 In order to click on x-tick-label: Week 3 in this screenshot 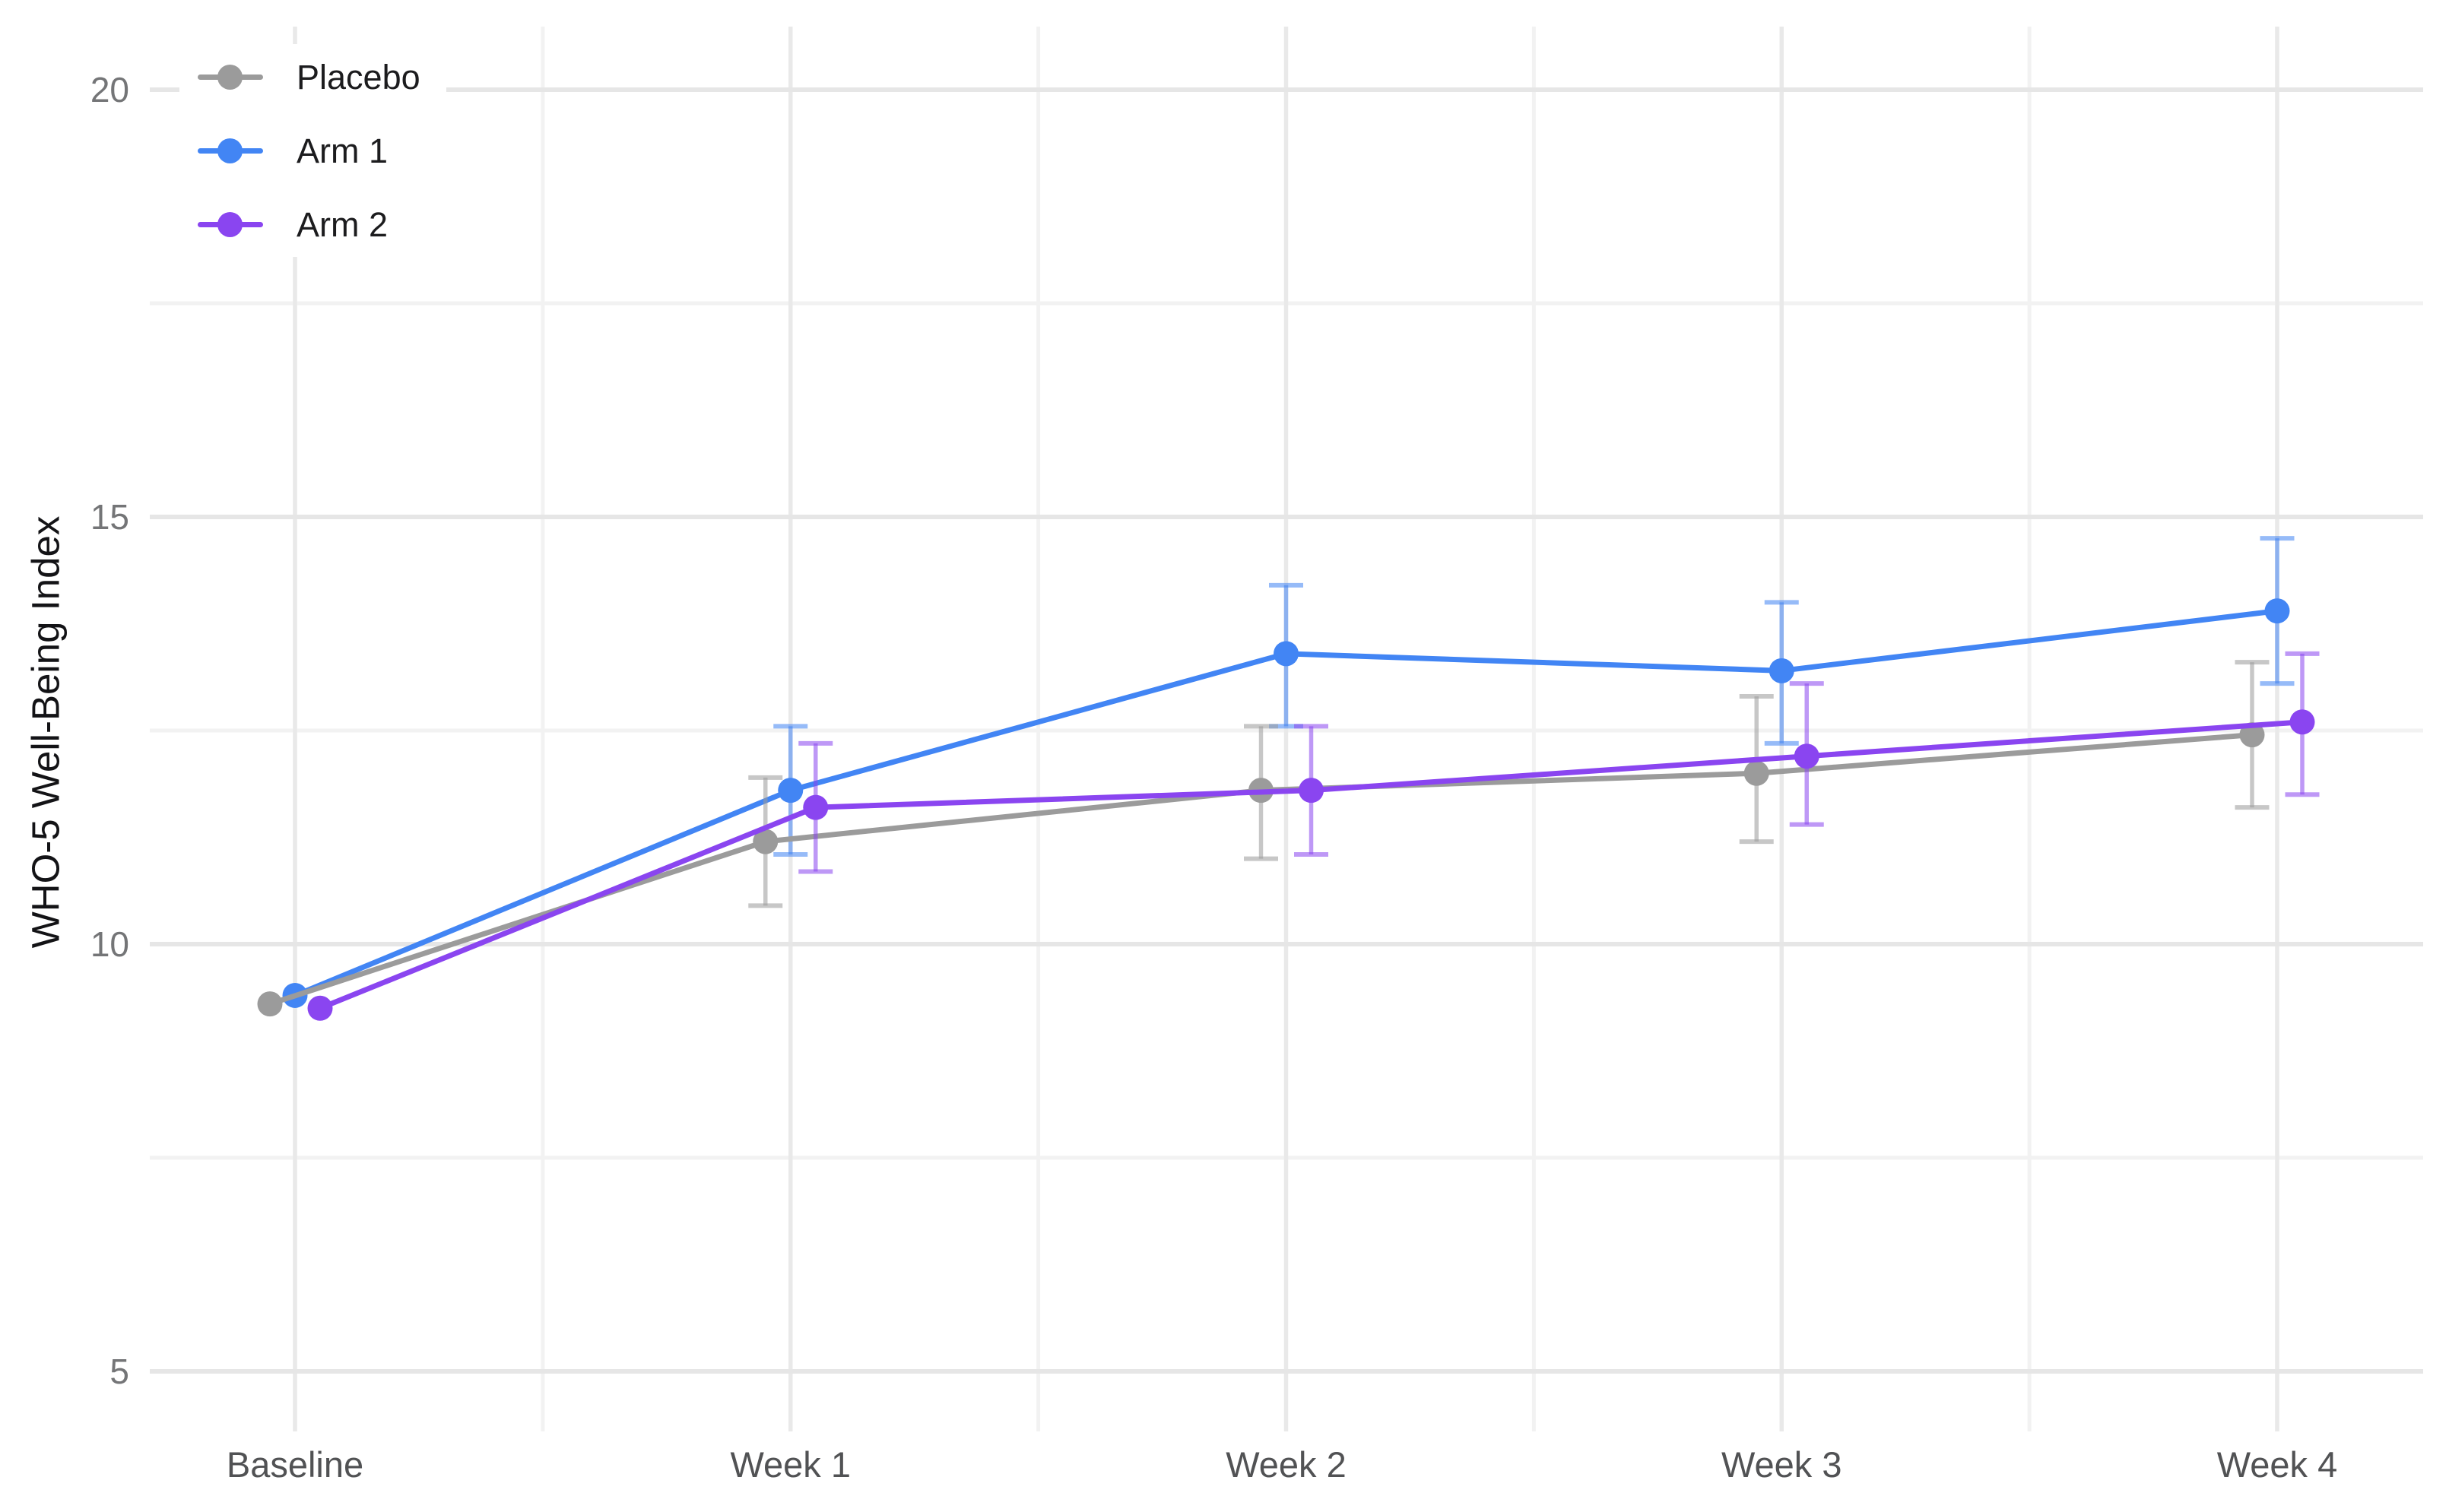, I will do `click(1782, 1464)`.